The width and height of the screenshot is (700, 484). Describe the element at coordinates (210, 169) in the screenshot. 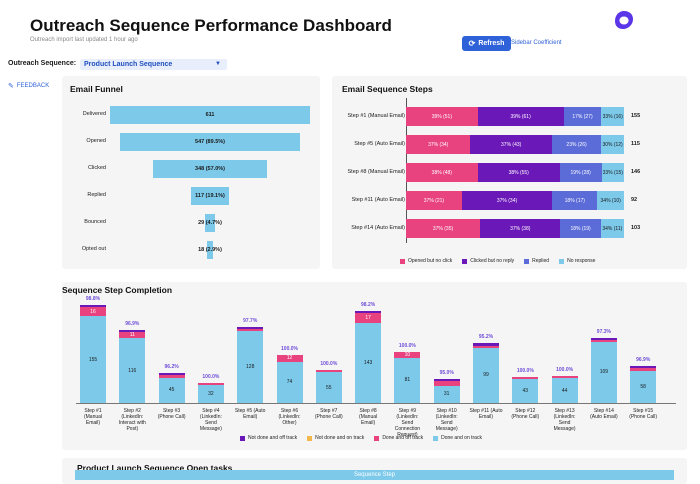

I see `funnel-value-label: 348 (57.0%)` at that location.